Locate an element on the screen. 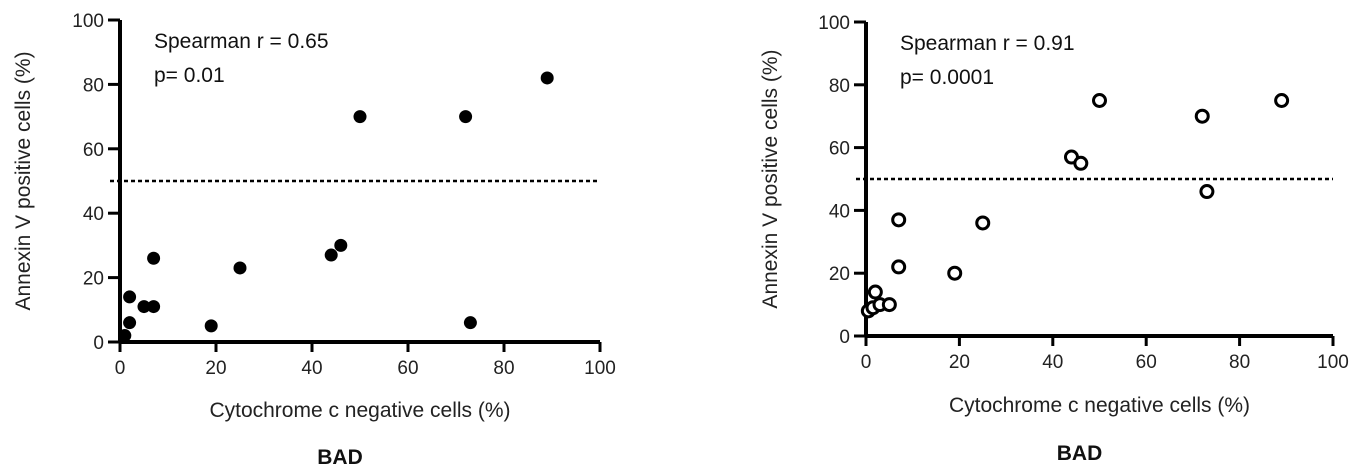 The width and height of the screenshot is (1366, 470). annotation-text: p= 0.0001 is located at coordinates (947, 77).